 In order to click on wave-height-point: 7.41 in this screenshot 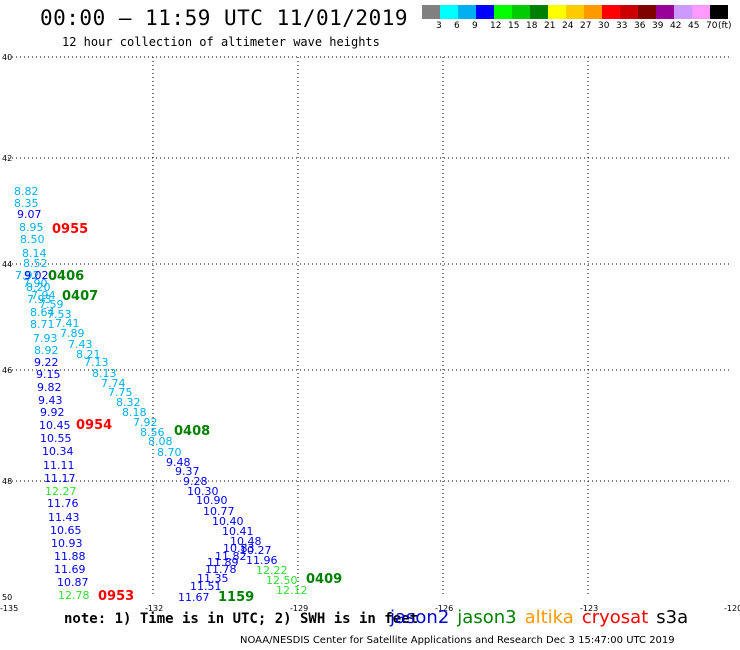, I will do `click(67, 323)`.